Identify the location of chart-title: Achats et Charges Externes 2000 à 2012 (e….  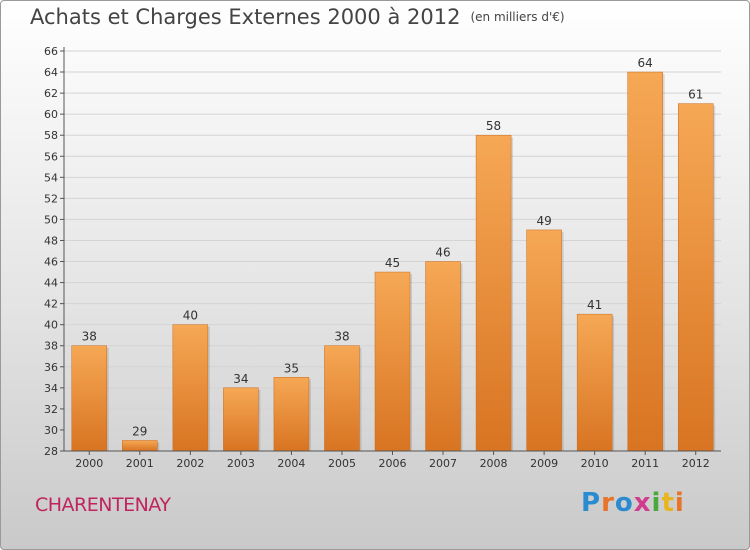
(297, 17).